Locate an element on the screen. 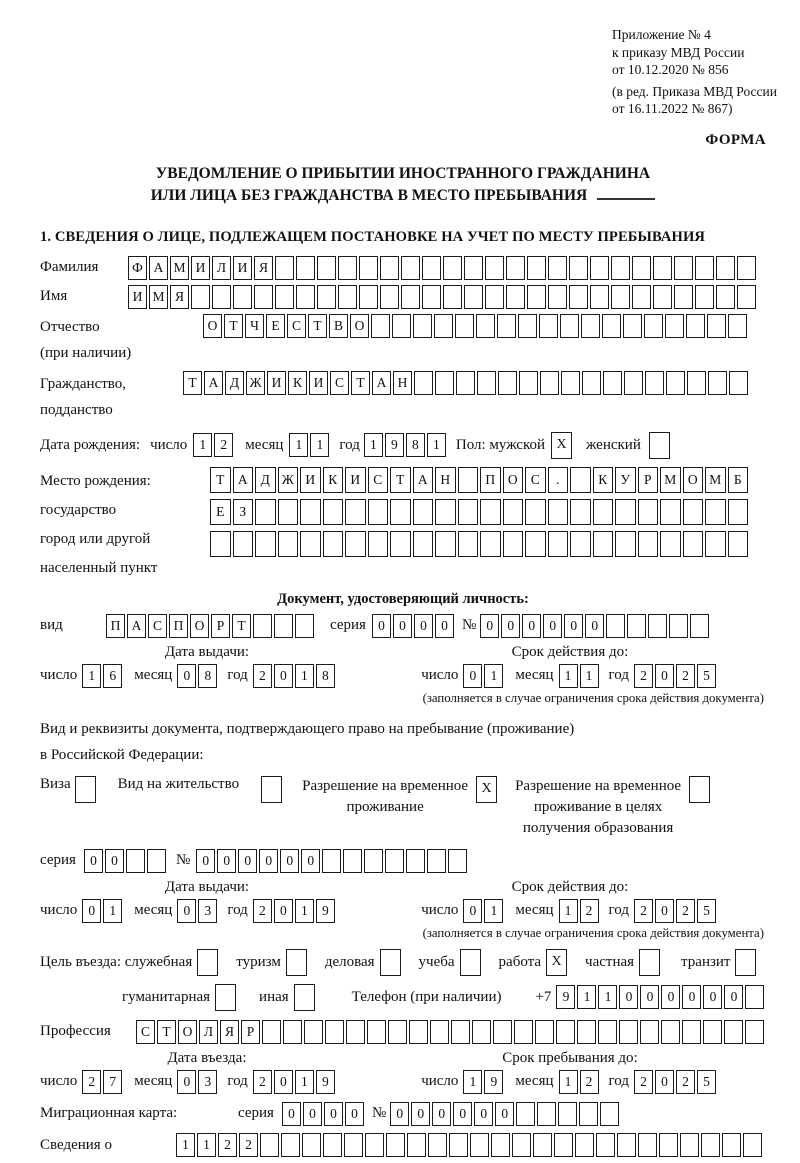  char-cell: Т is located at coordinates (241, 625).